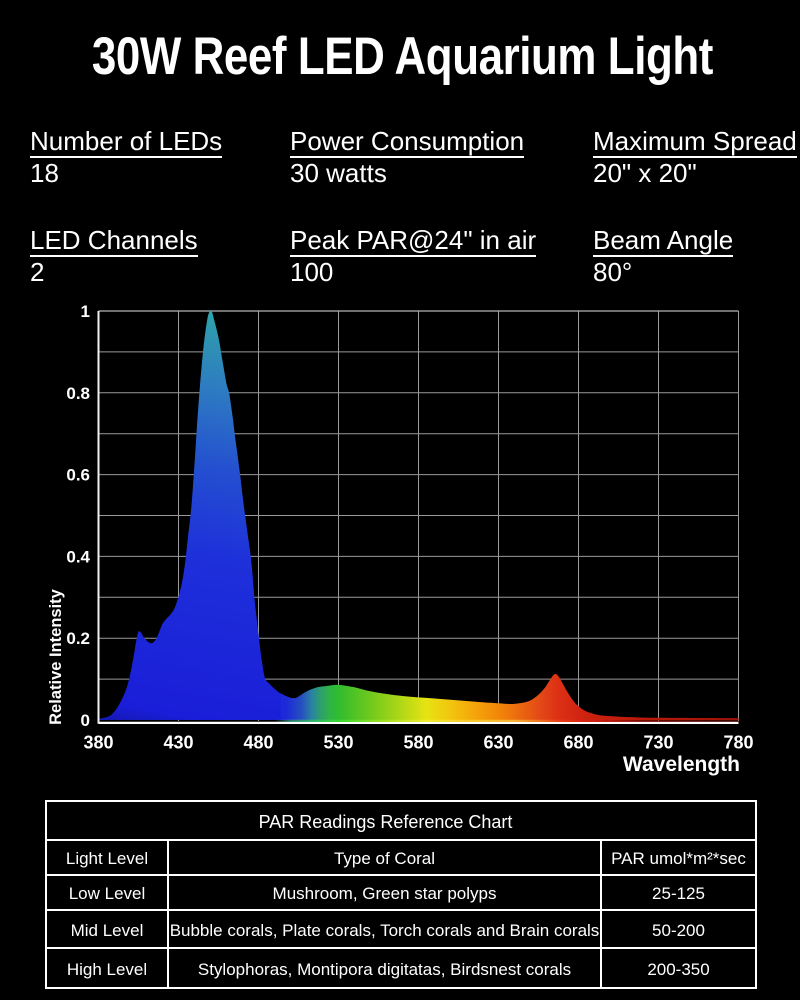 Image resolution: width=800 pixels, height=1000 pixels. Describe the element at coordinates (78, 638) in the screenshot. I see `svg-text: 0.2` at that location.